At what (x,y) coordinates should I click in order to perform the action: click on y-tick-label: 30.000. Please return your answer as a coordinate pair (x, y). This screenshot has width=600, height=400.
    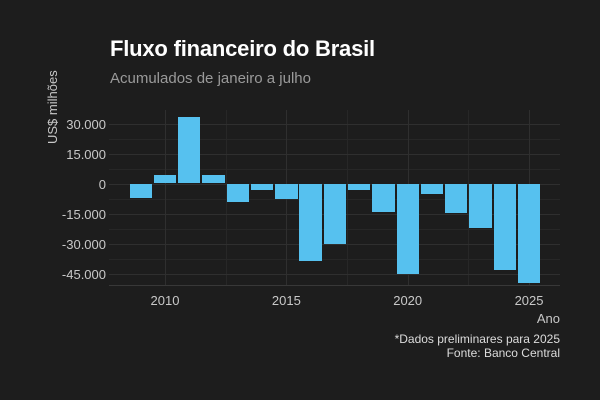
    Looking at the image, I should click on (86, 124).